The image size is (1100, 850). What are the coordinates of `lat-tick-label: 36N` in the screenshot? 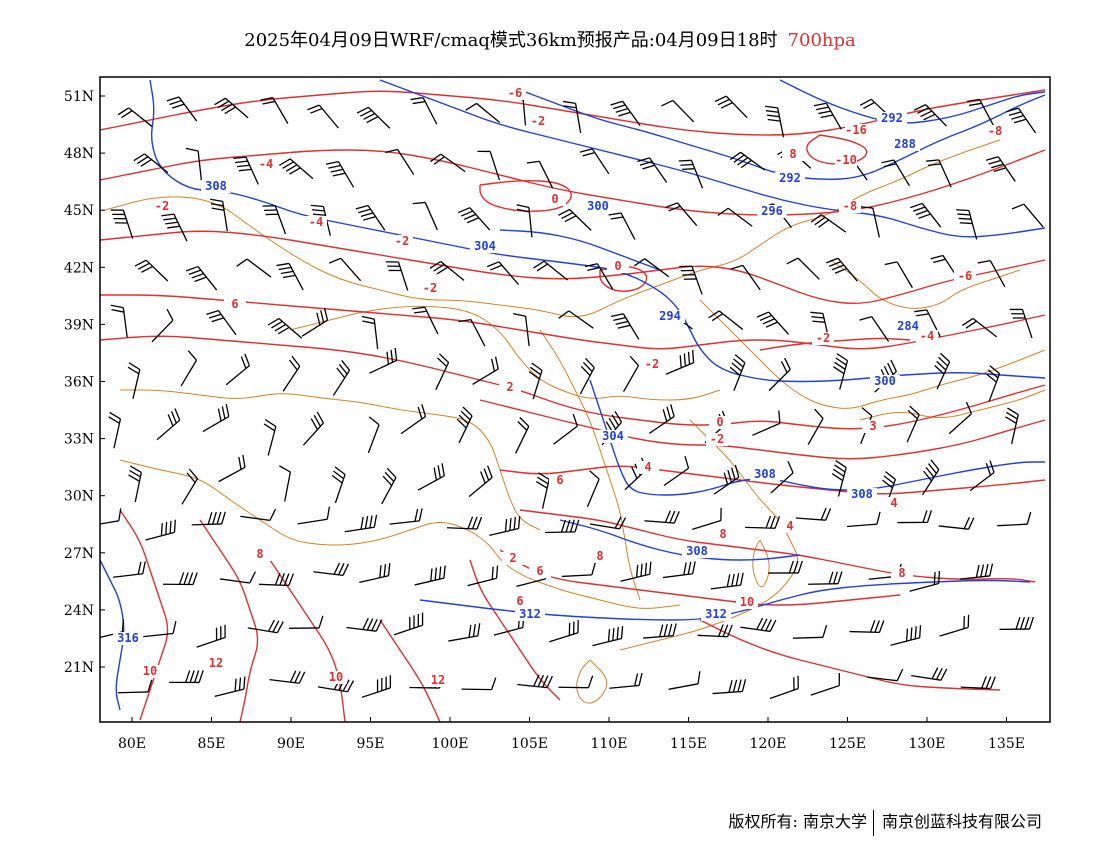 It's located at (79, 383).